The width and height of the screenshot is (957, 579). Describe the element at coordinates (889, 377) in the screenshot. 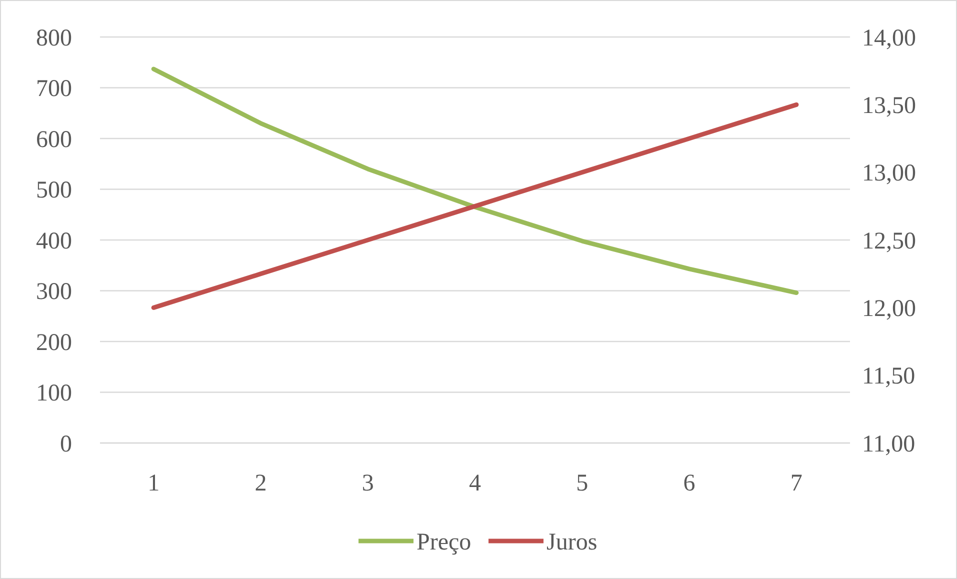

I see `y2-tick-label: 11,50` at that location.